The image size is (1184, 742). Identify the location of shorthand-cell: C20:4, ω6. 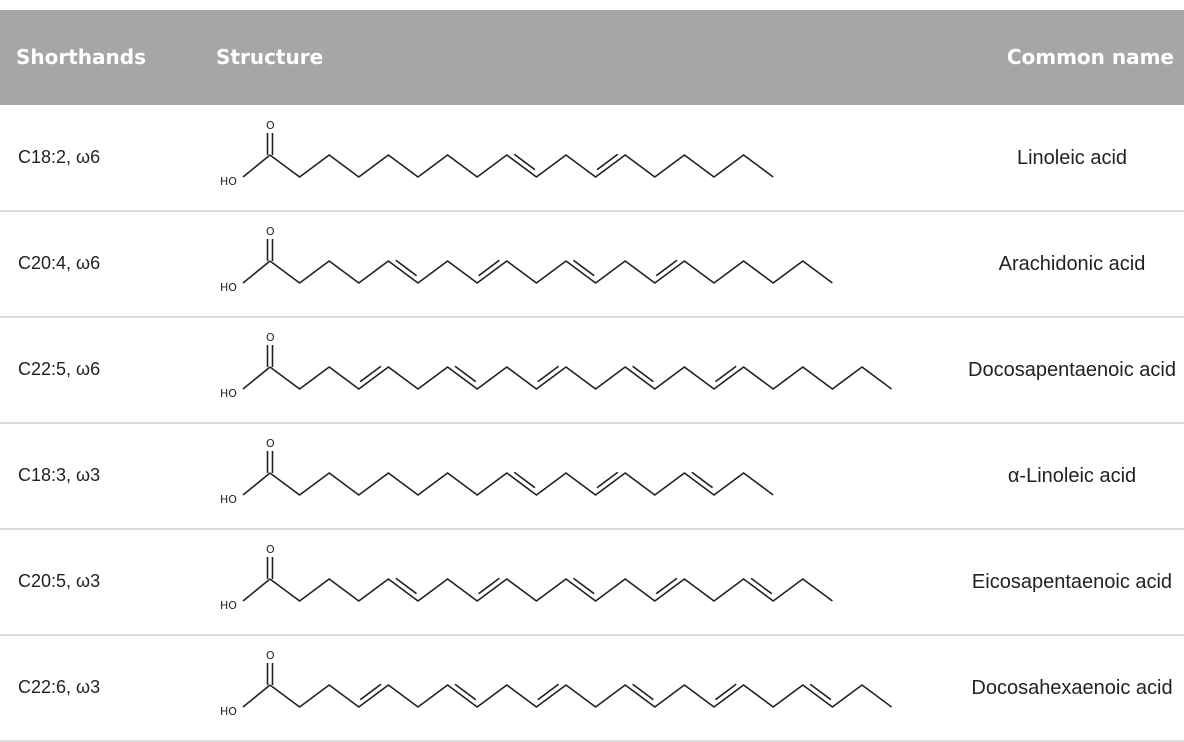
(59, 263).